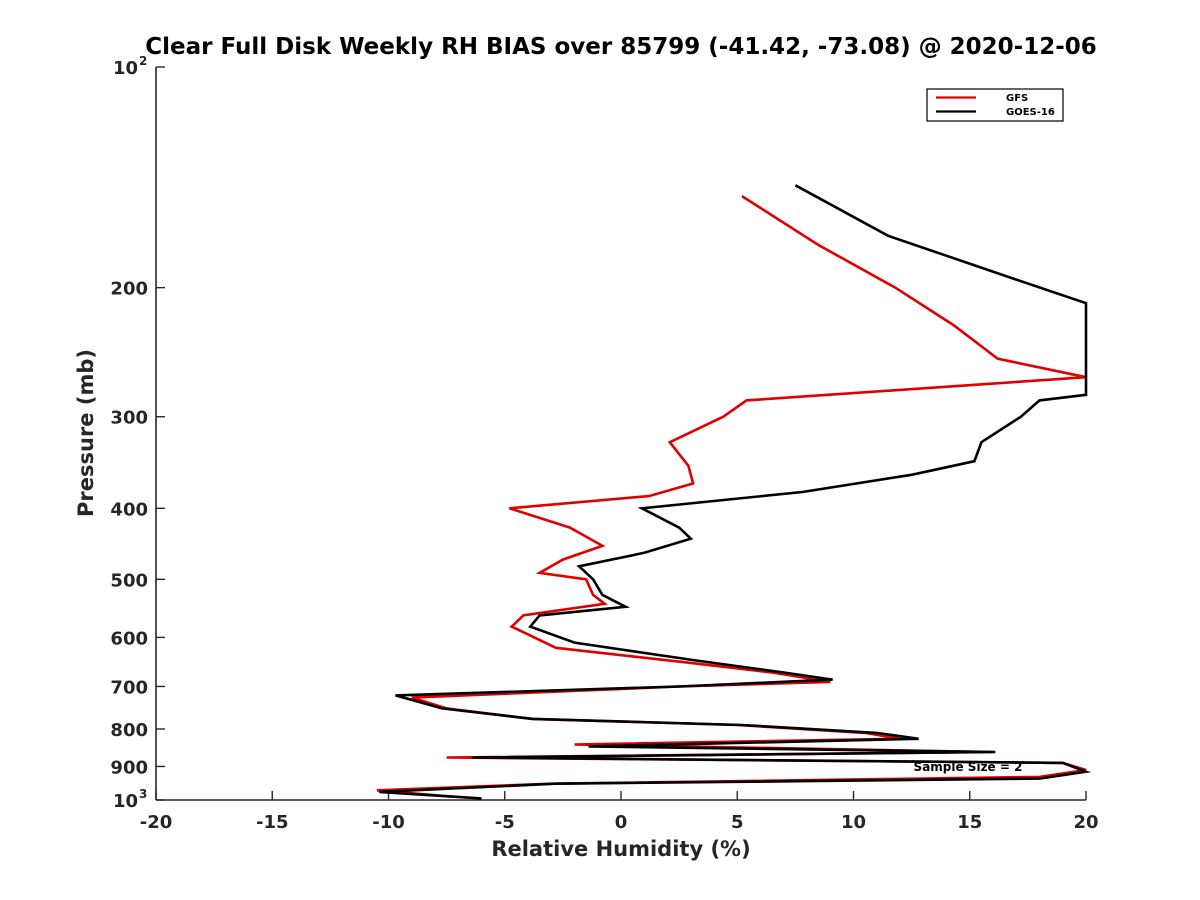  I want to click on legend: GFS GOES-16, so click(995, 105).